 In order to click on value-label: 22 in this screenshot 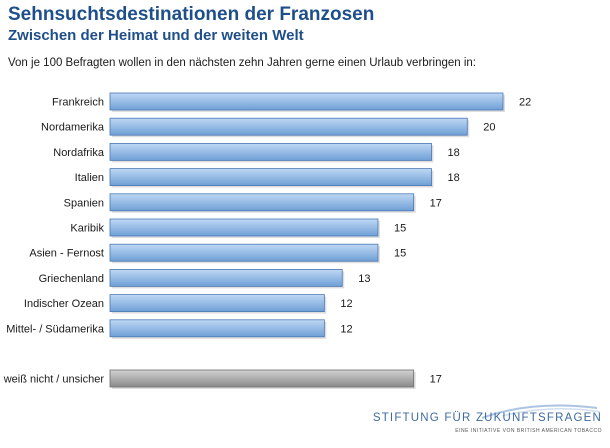, I will do `click(525, 103)`.